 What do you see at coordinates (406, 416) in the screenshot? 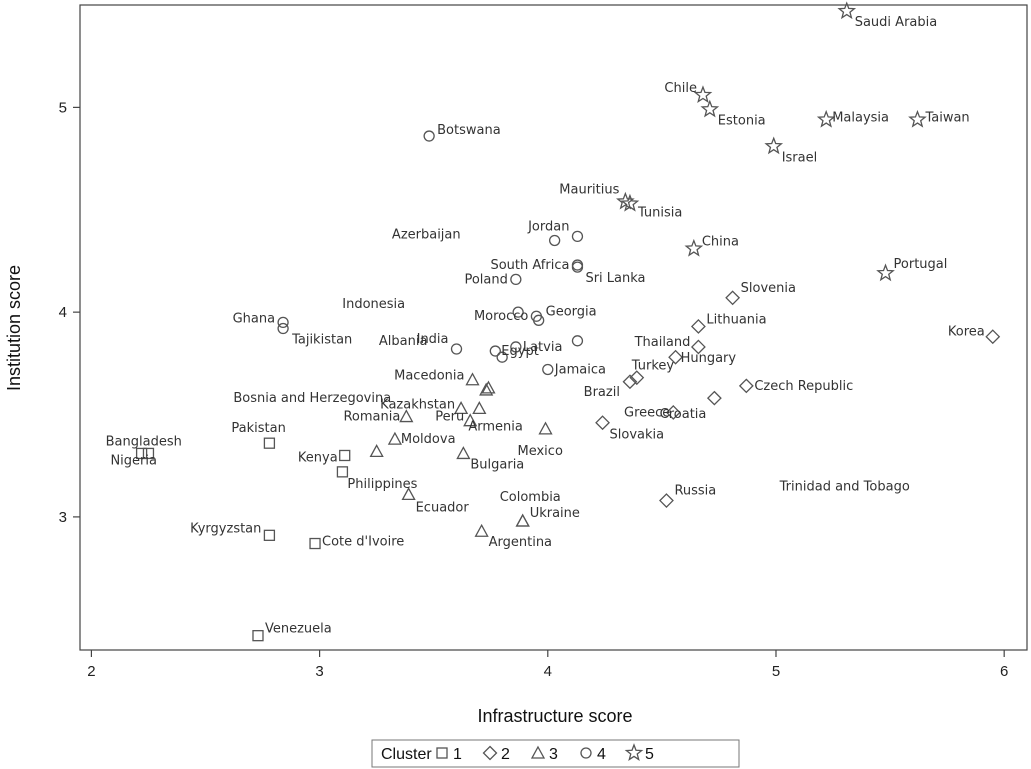
I see `point-marker-romania` at bounding box center [406, 416].